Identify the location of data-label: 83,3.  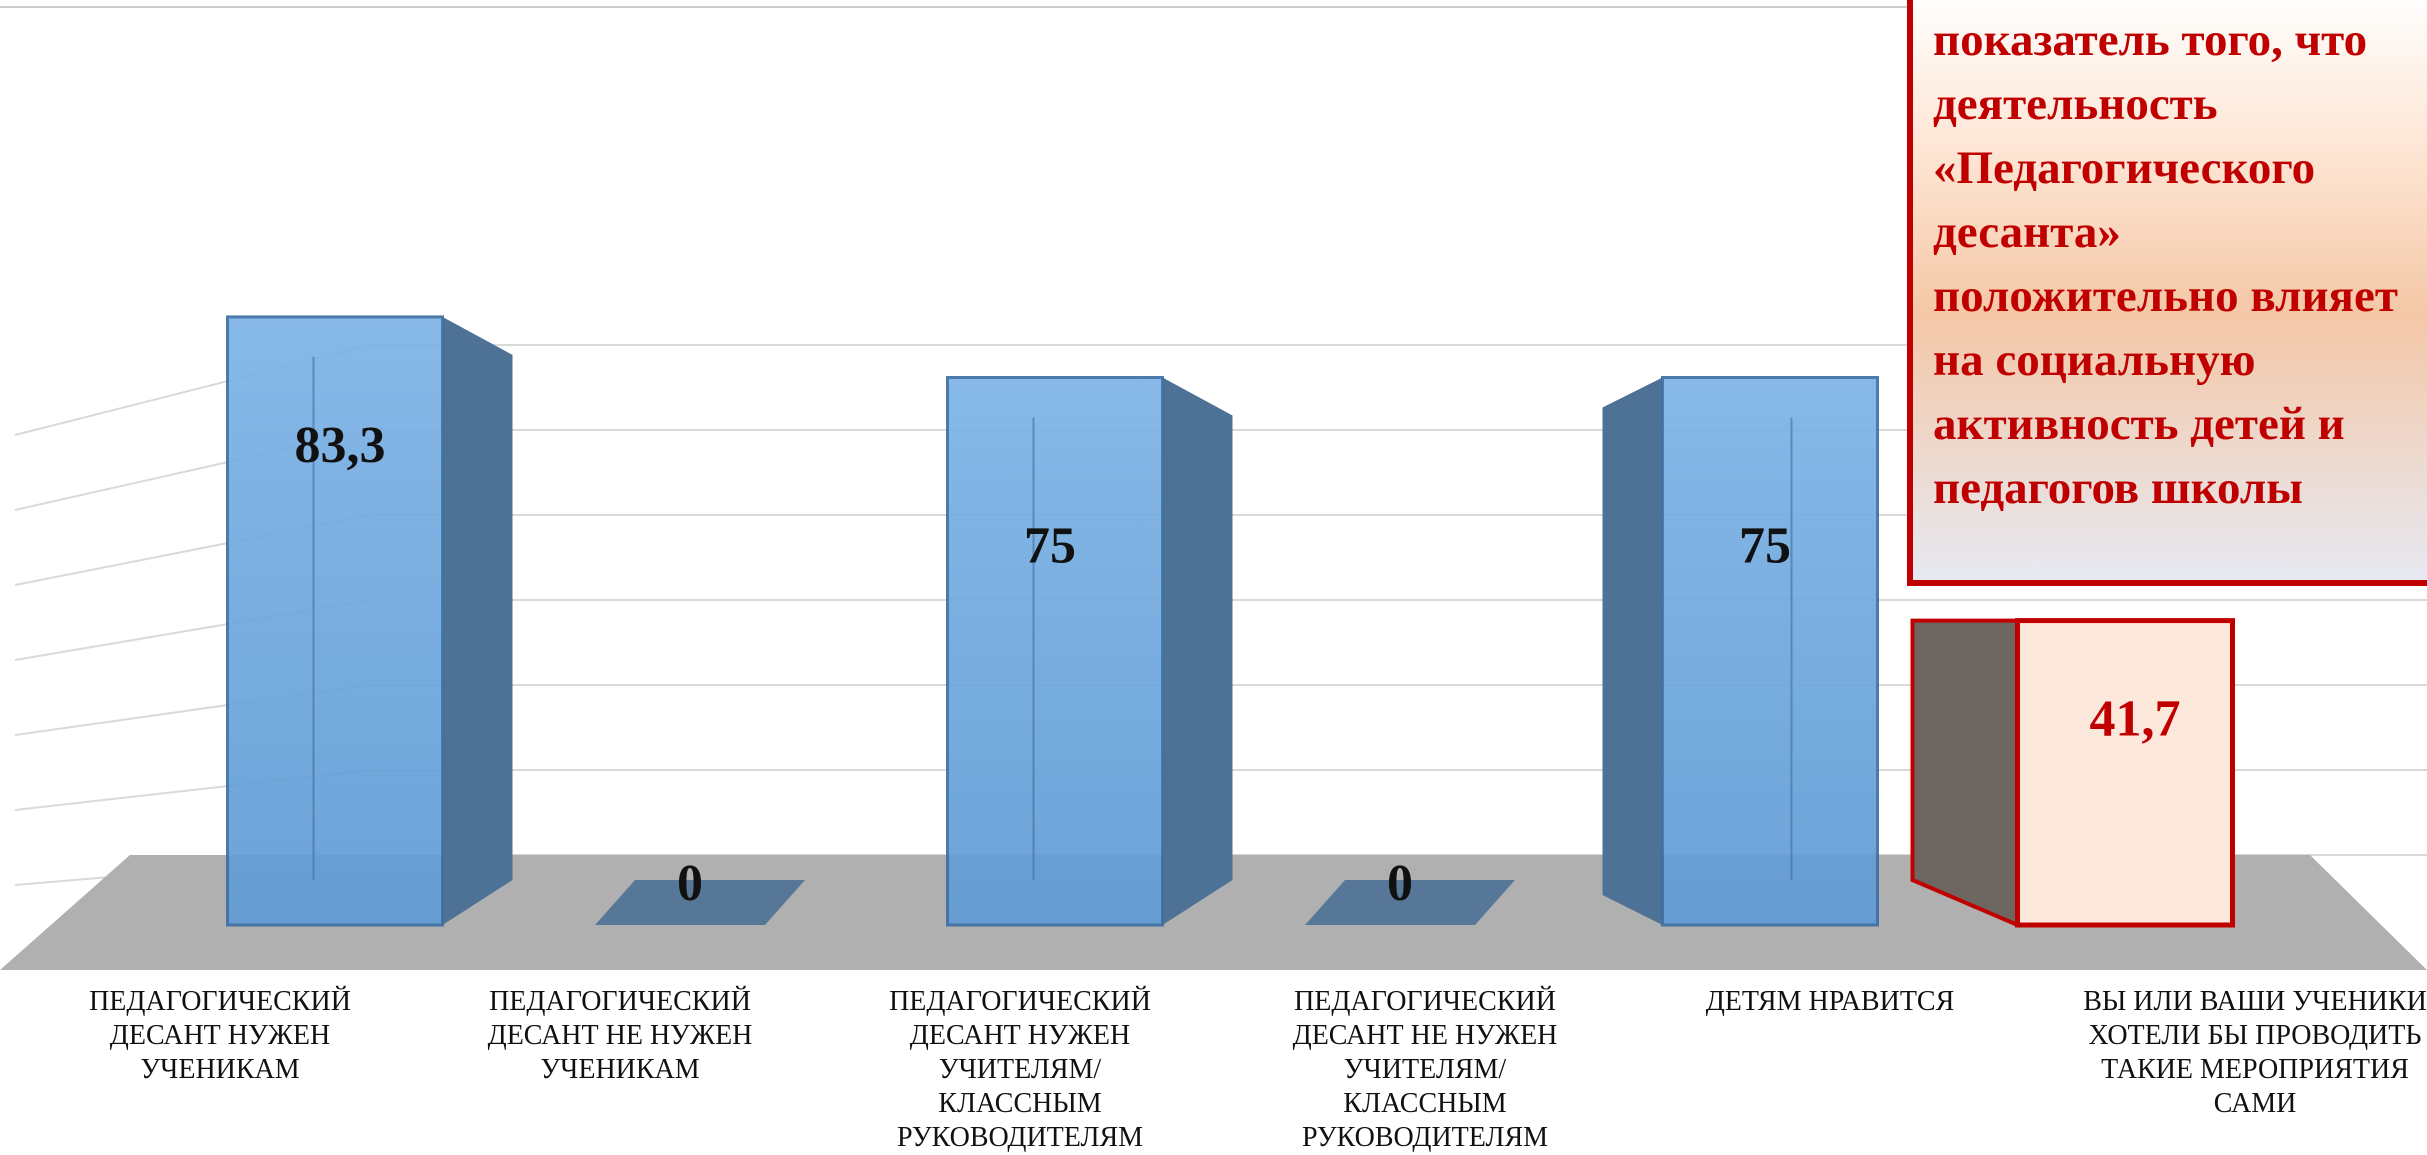
(340, 445).